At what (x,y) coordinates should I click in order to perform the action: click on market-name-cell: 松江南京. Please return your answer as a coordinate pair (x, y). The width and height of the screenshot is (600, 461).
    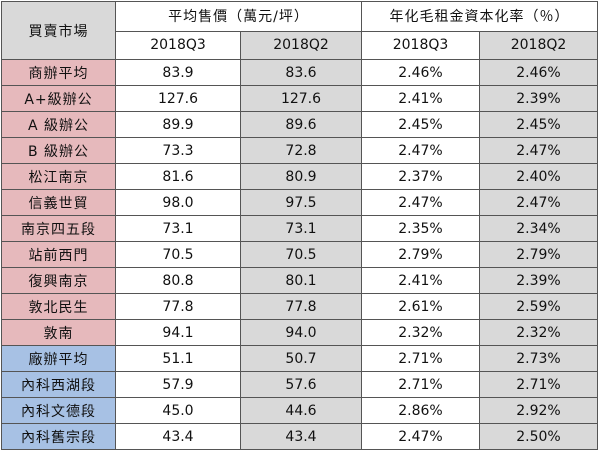
    Looking at the image, I should click on (58, 176).